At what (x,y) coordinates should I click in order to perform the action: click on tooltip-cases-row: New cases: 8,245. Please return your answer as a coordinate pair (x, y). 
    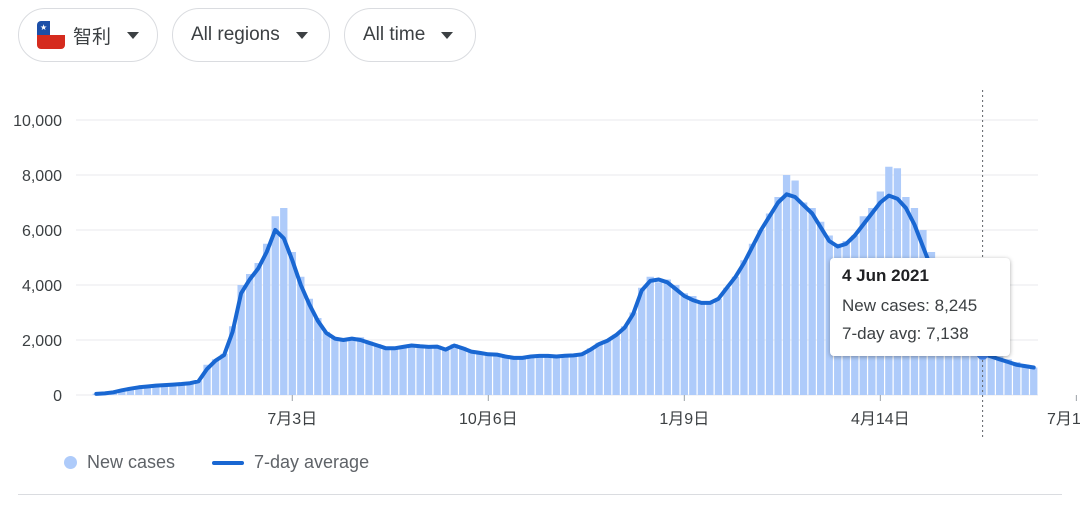
    Looking at the image, I should click on (920, 306).